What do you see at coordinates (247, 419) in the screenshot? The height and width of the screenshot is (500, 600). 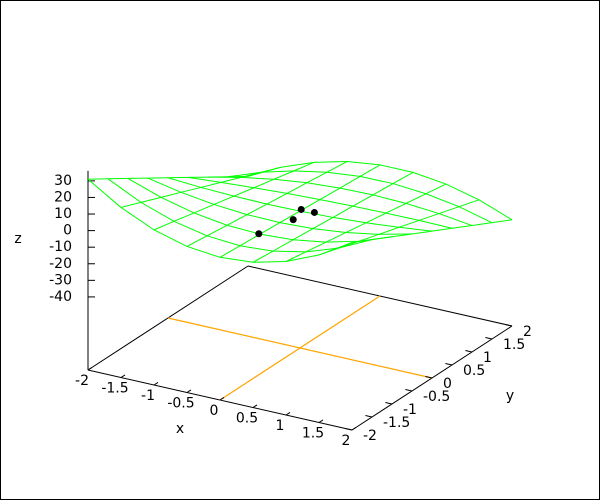 I see `x-tick-label: 0.5` at bounding box center [247, 419].